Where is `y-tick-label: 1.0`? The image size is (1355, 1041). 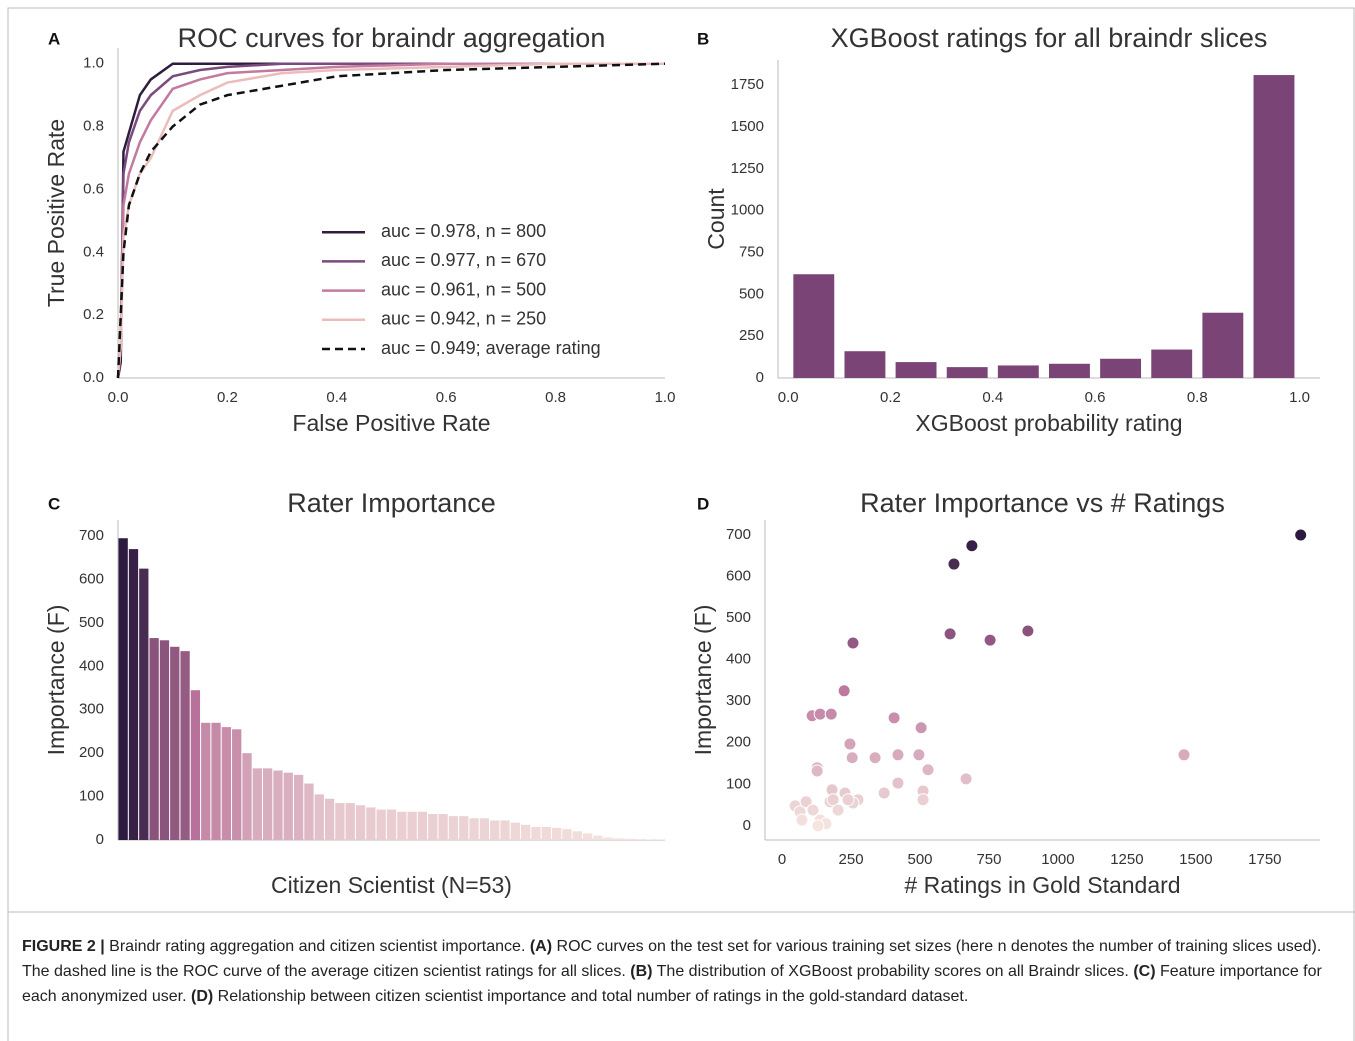
y-tick-label: 1.0 is located at coordinates (93, 63).